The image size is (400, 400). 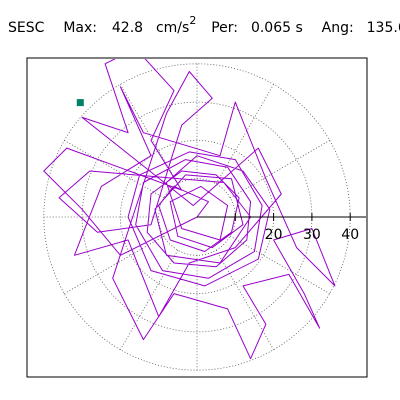 I want to click on max-unit-exponent: 2, so click(x=193, y=20).